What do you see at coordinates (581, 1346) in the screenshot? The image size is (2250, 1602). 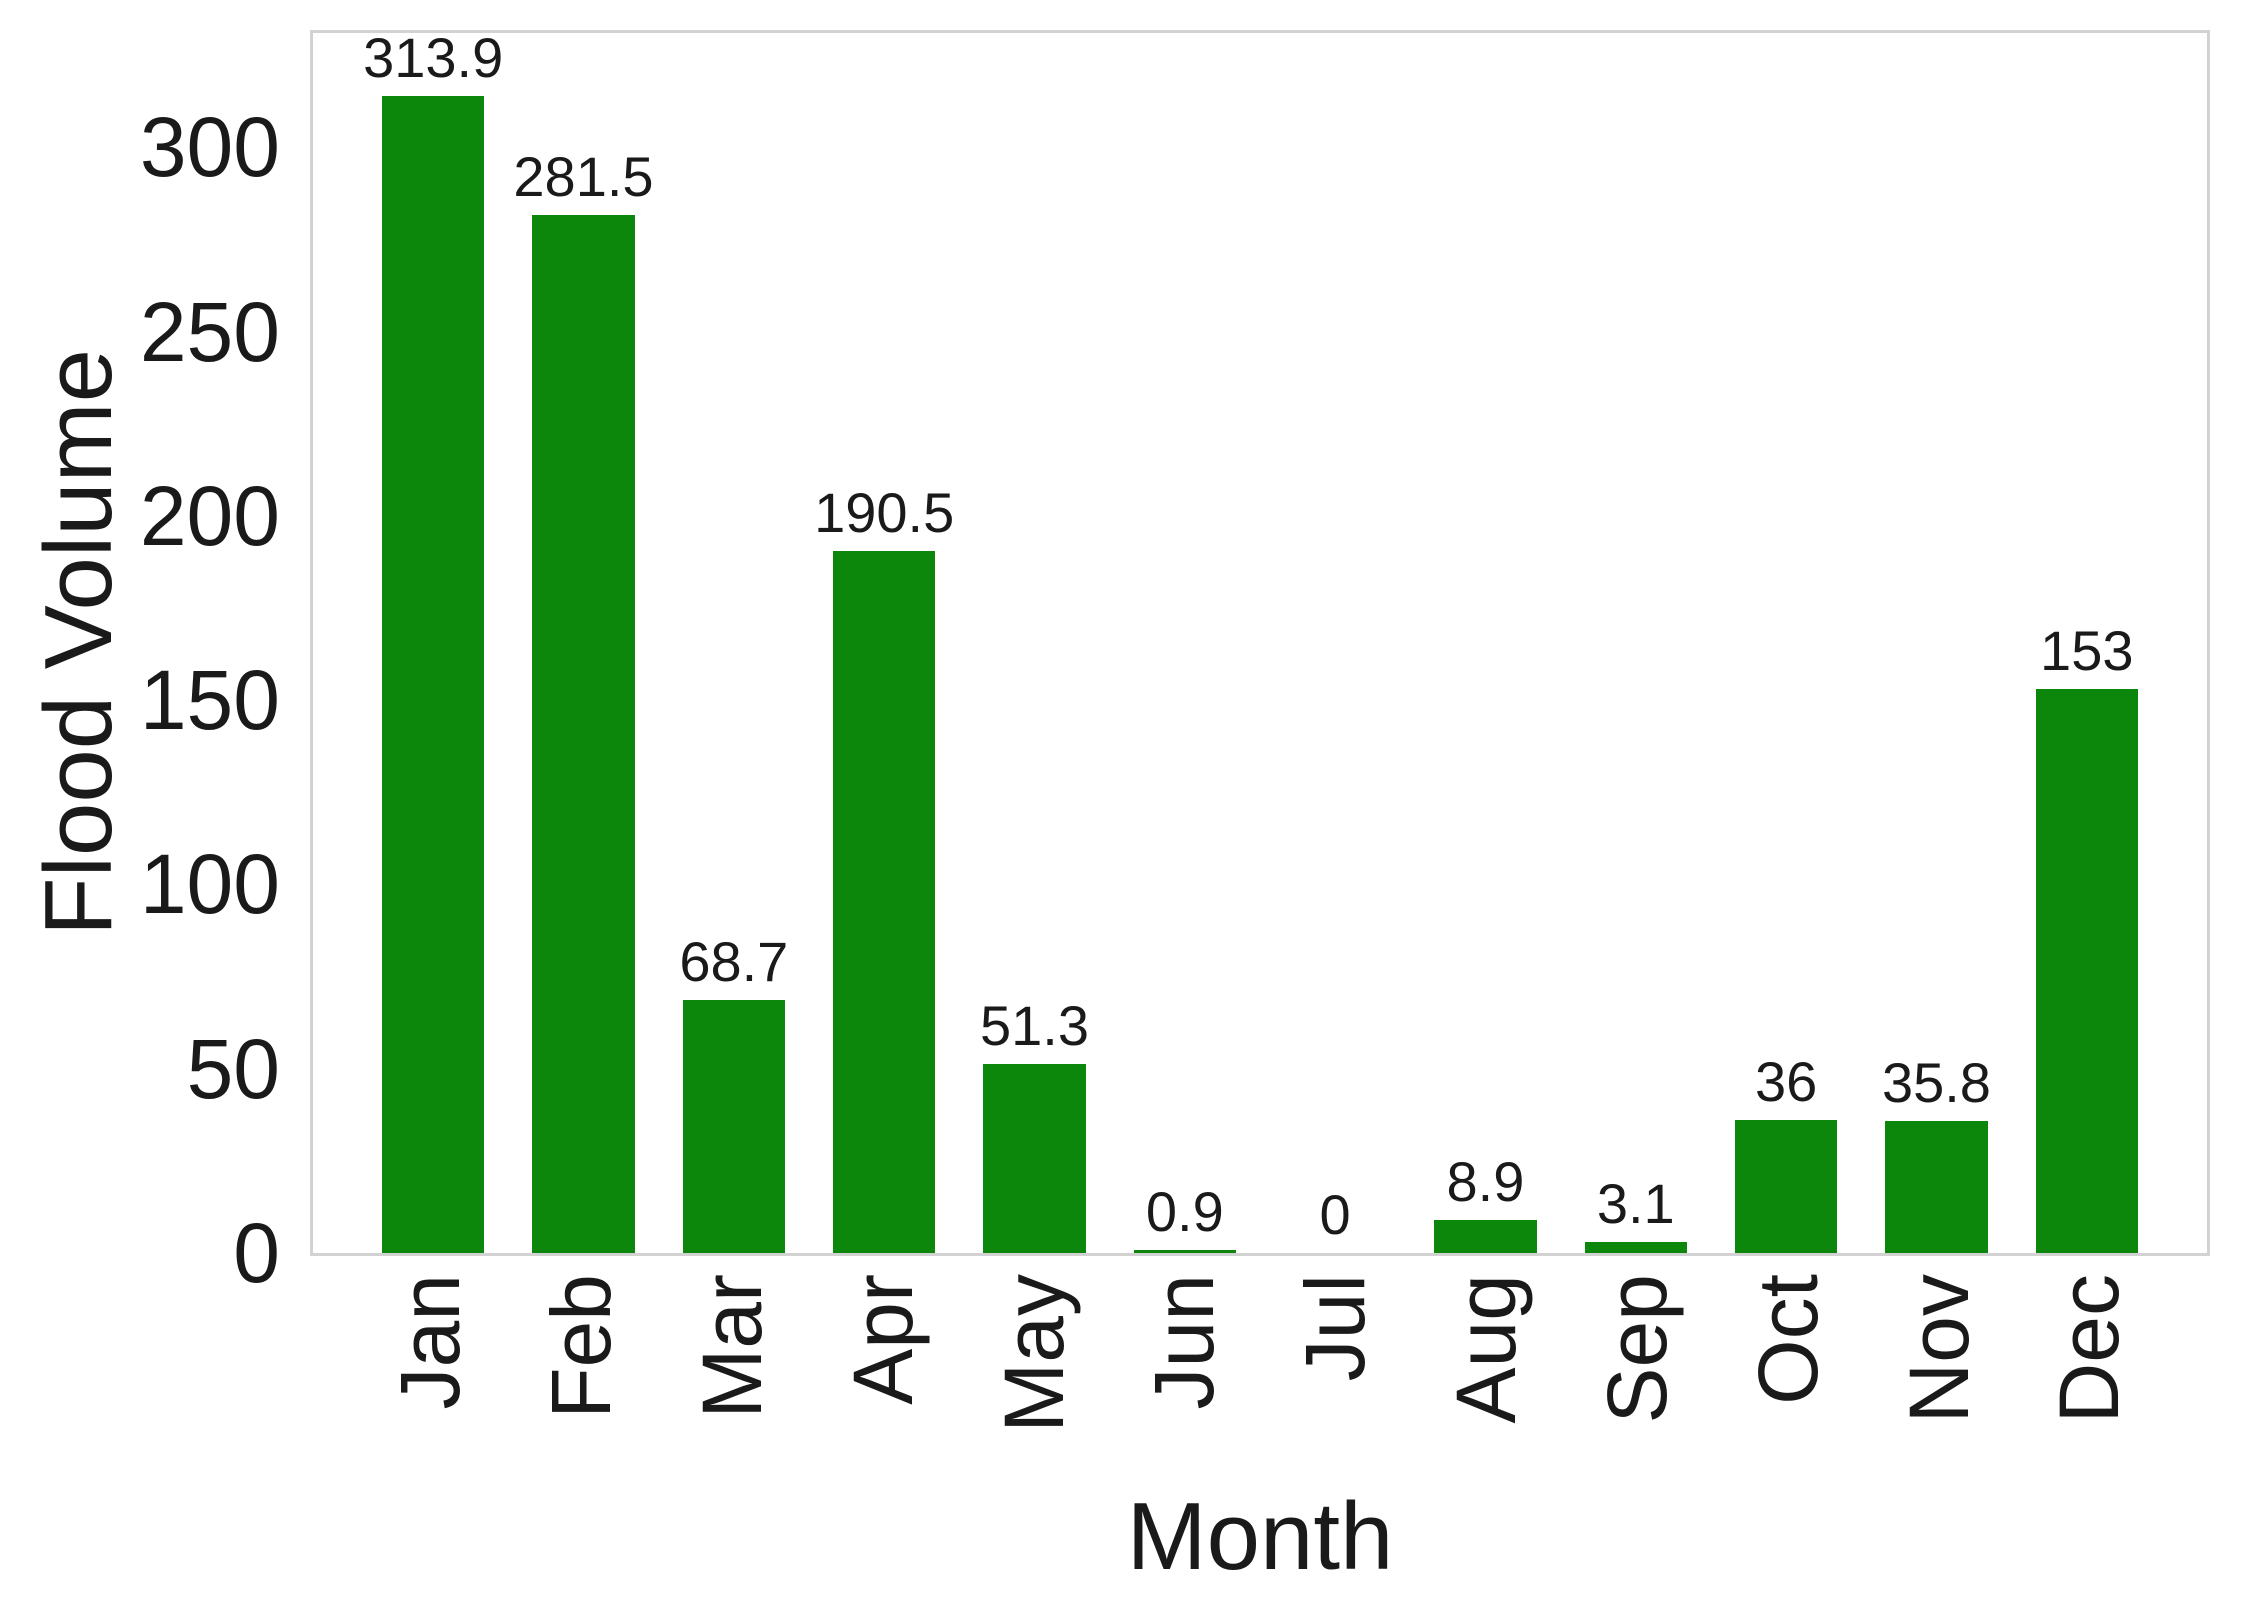 I see `x-tick-label: Feb` at bounding box center [581, 1346].